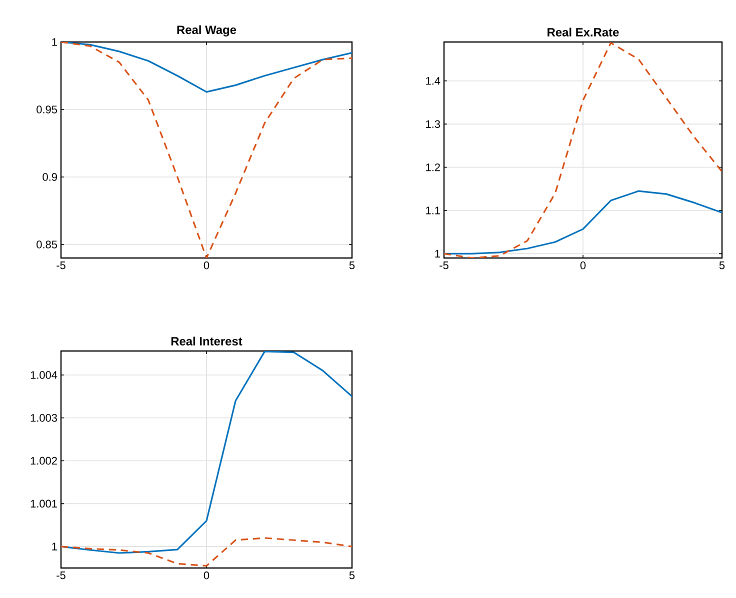  I want to click on y-tick-label: 1.3, so click(433, 124).